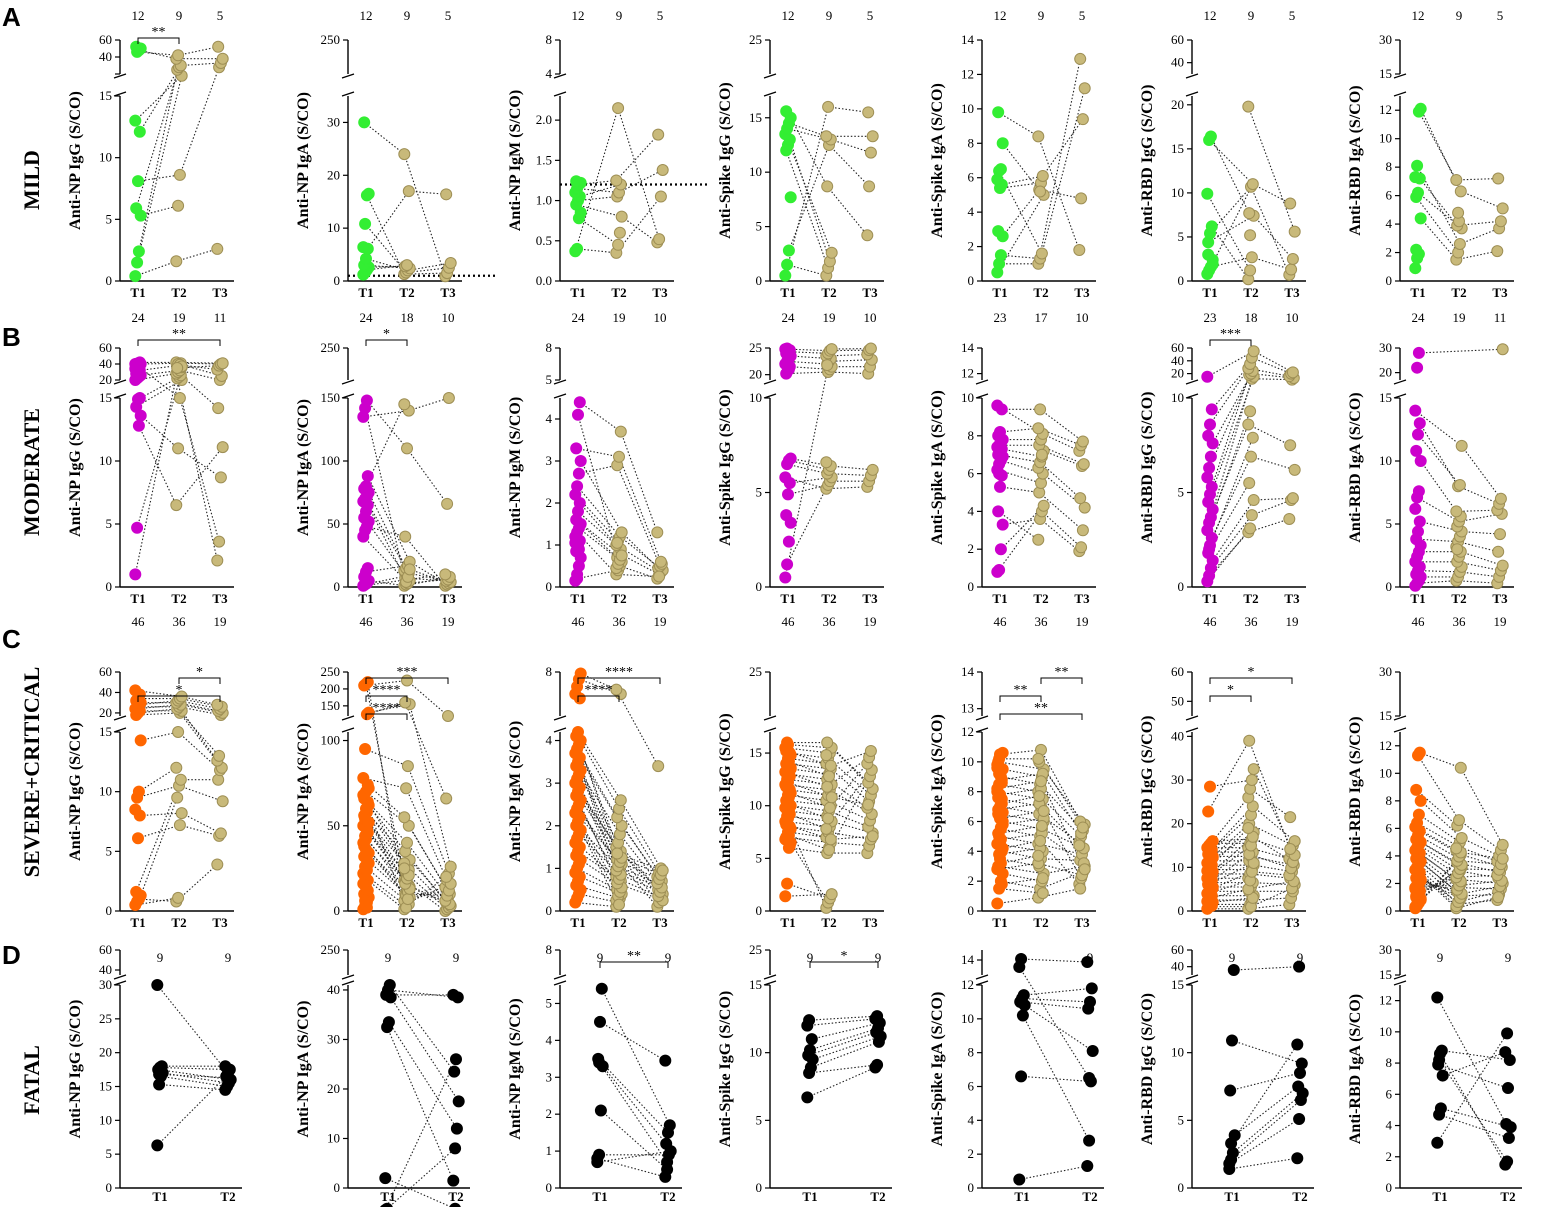 The image size is (1552, 1207). I want to click on y-tick-label: 250, so click(331, 347).